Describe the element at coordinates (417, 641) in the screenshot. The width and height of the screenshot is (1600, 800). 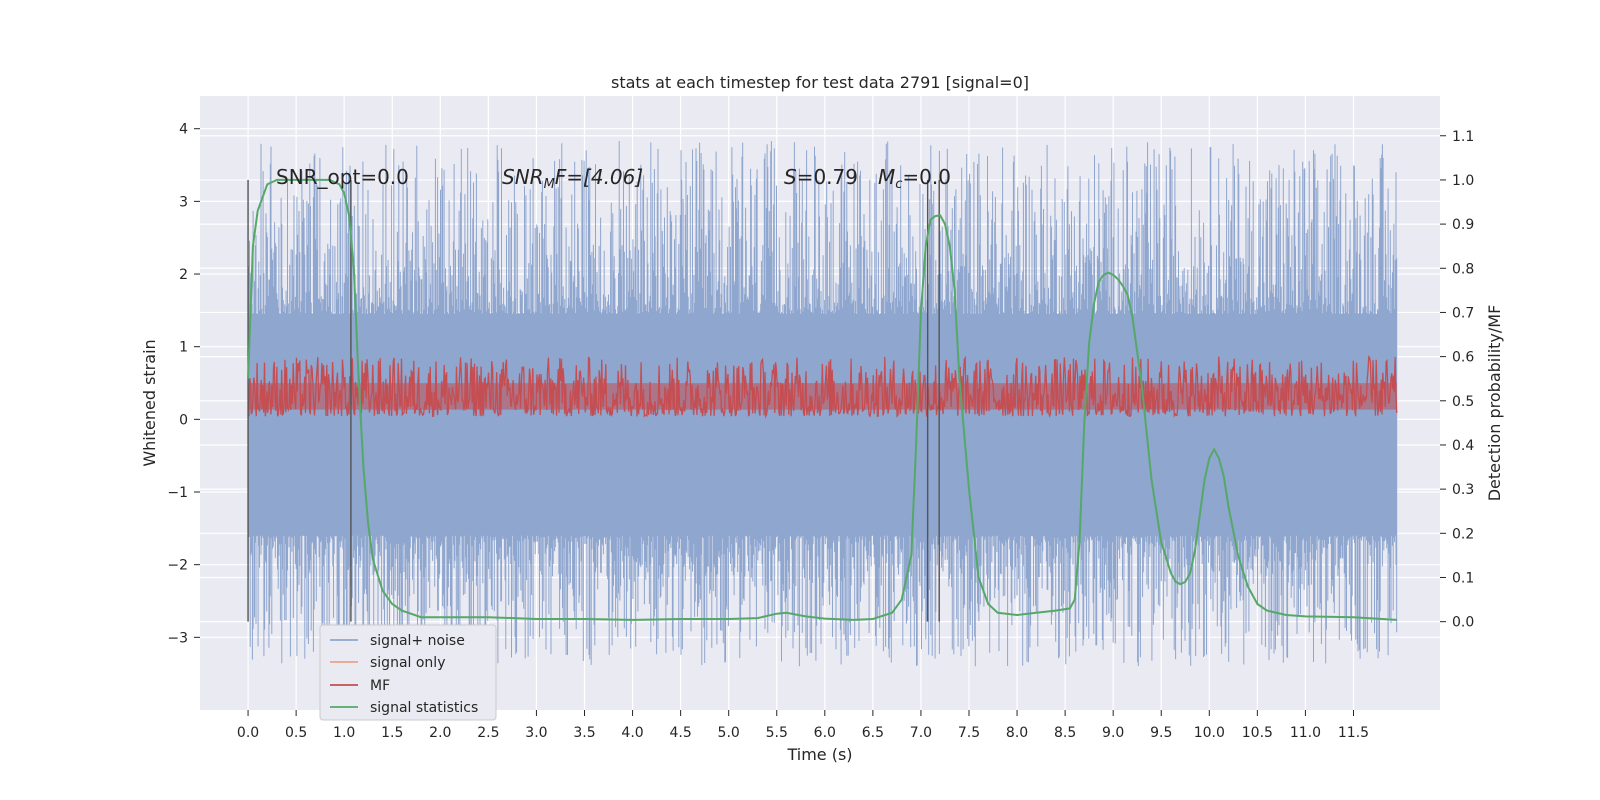
I see `legend-label-signal-noise: signal+ noise` at that location.